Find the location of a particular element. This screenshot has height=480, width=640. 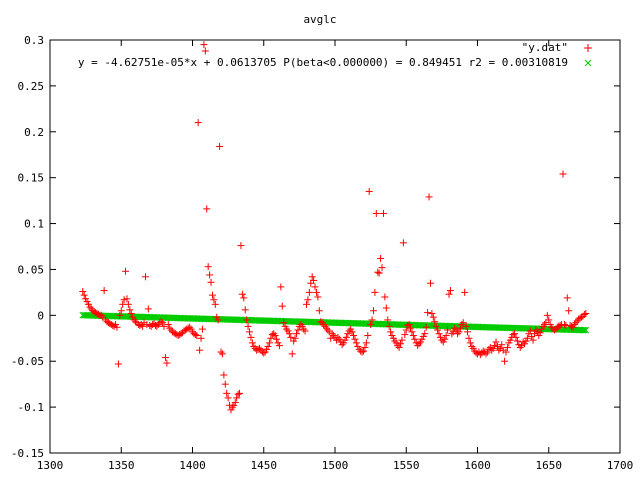

y-tick-label: 0.1 is located at coordinates (34, 224).